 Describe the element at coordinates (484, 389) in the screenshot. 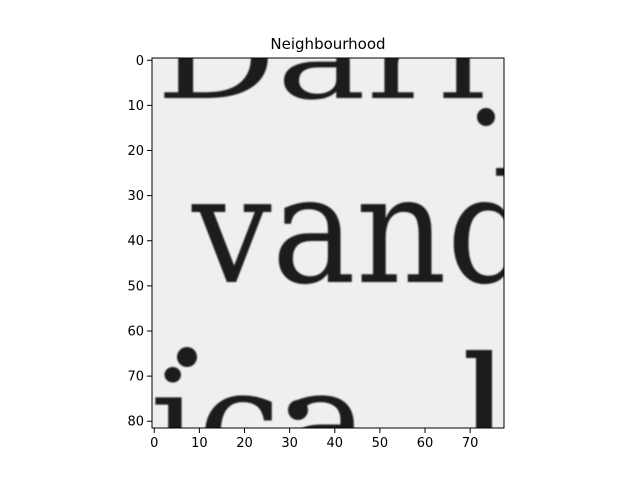

I see `image-stem-b` at that location.